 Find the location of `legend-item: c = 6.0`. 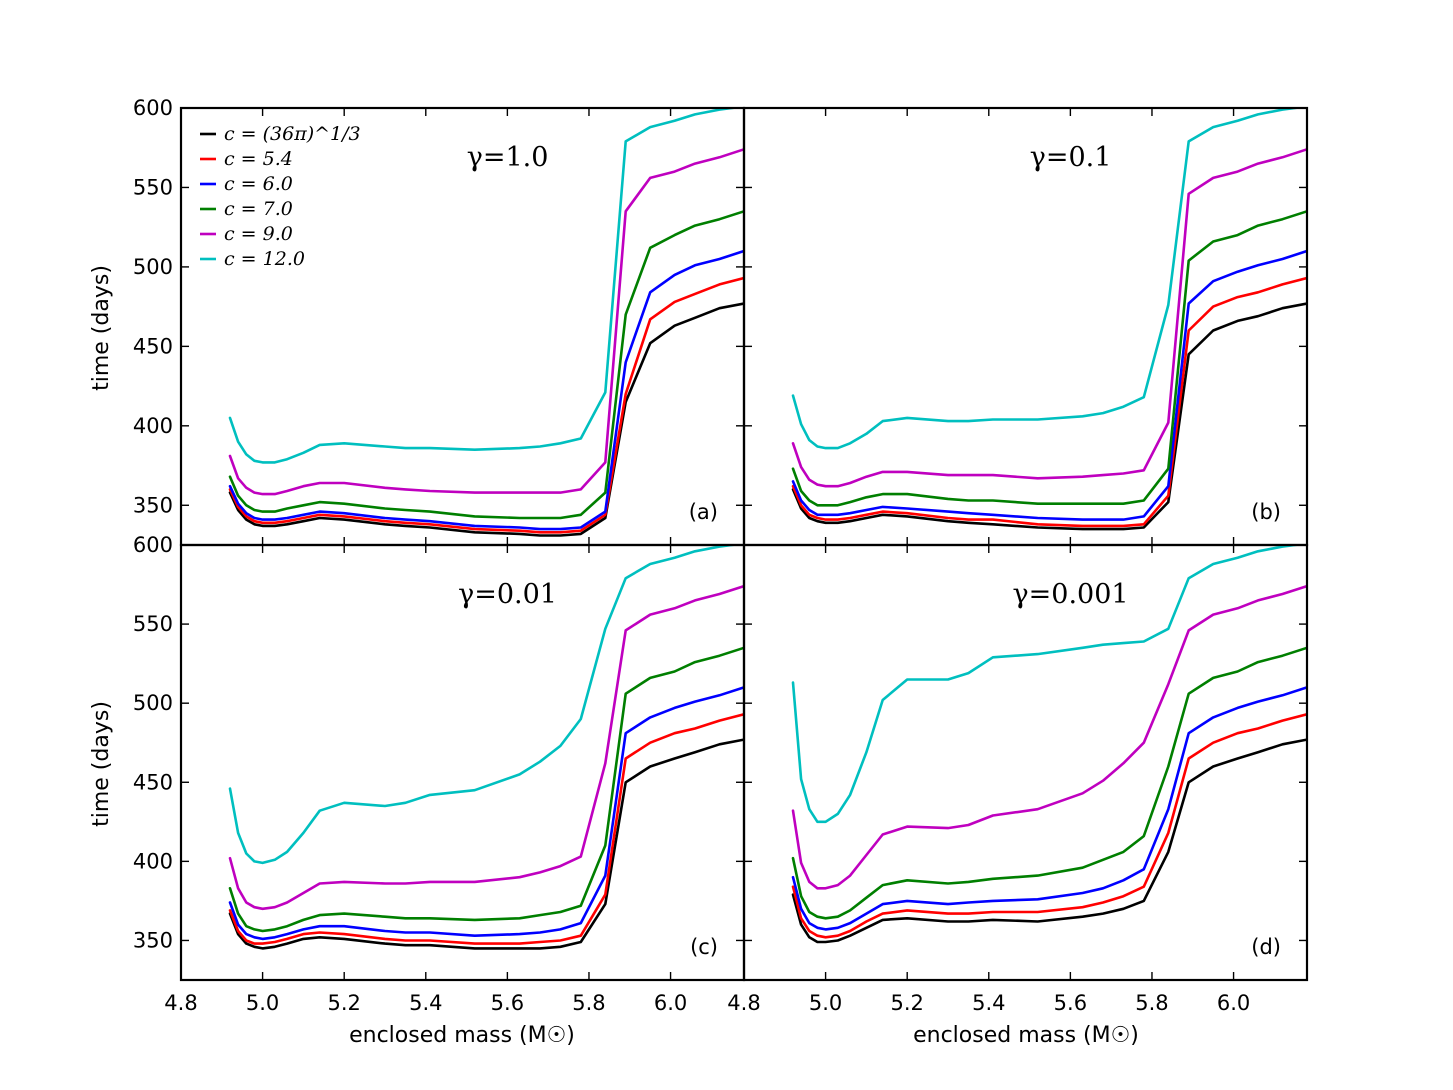

legend-item: c = 6.0 is located at coordinates (246, 184).